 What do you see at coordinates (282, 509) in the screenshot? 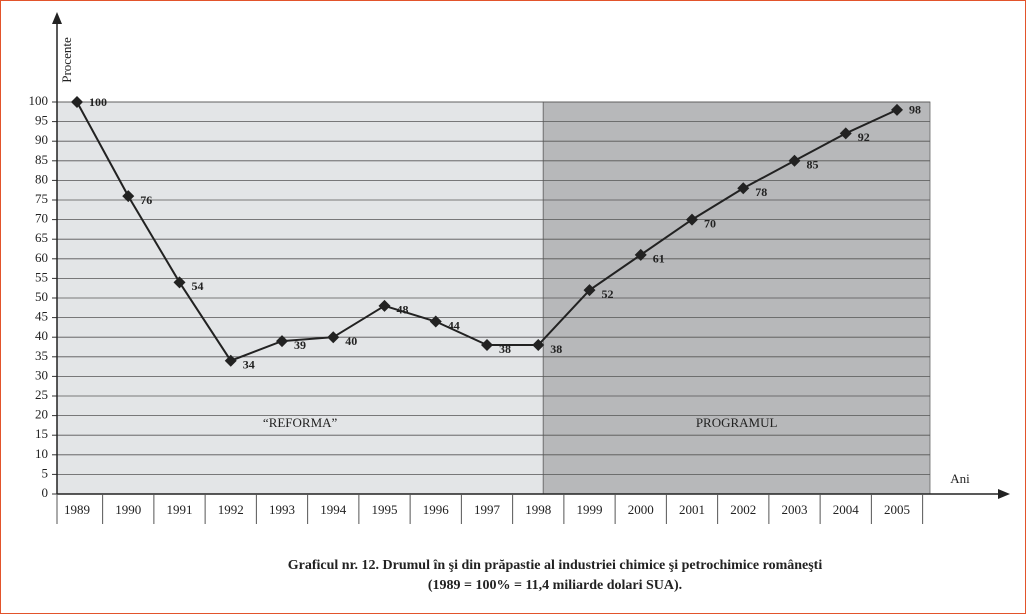
I see `x-tick-label: 1993` at bounding box center [282, 509].